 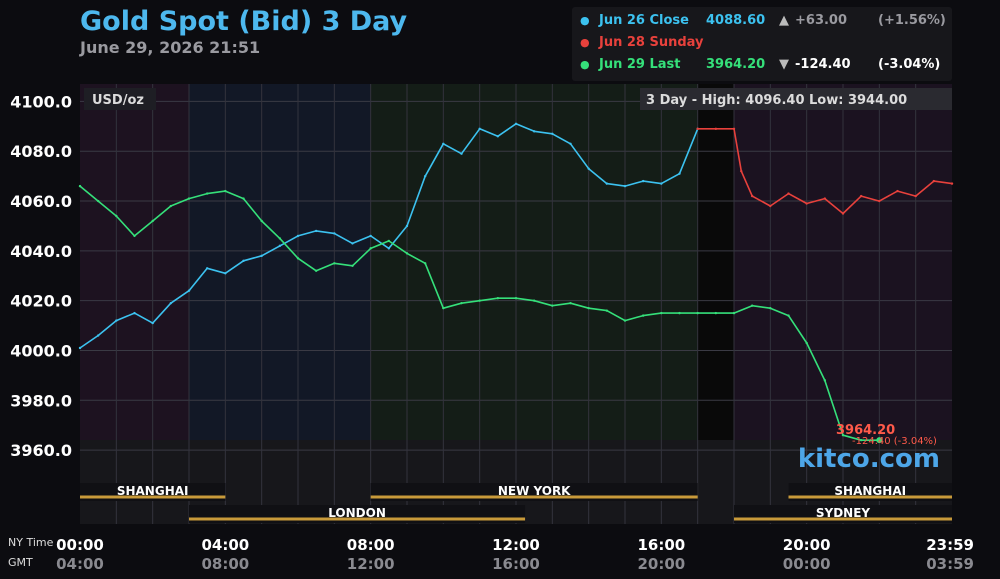 I want to click on y-tick-label: 4100.0, so click(x=41, y=101).